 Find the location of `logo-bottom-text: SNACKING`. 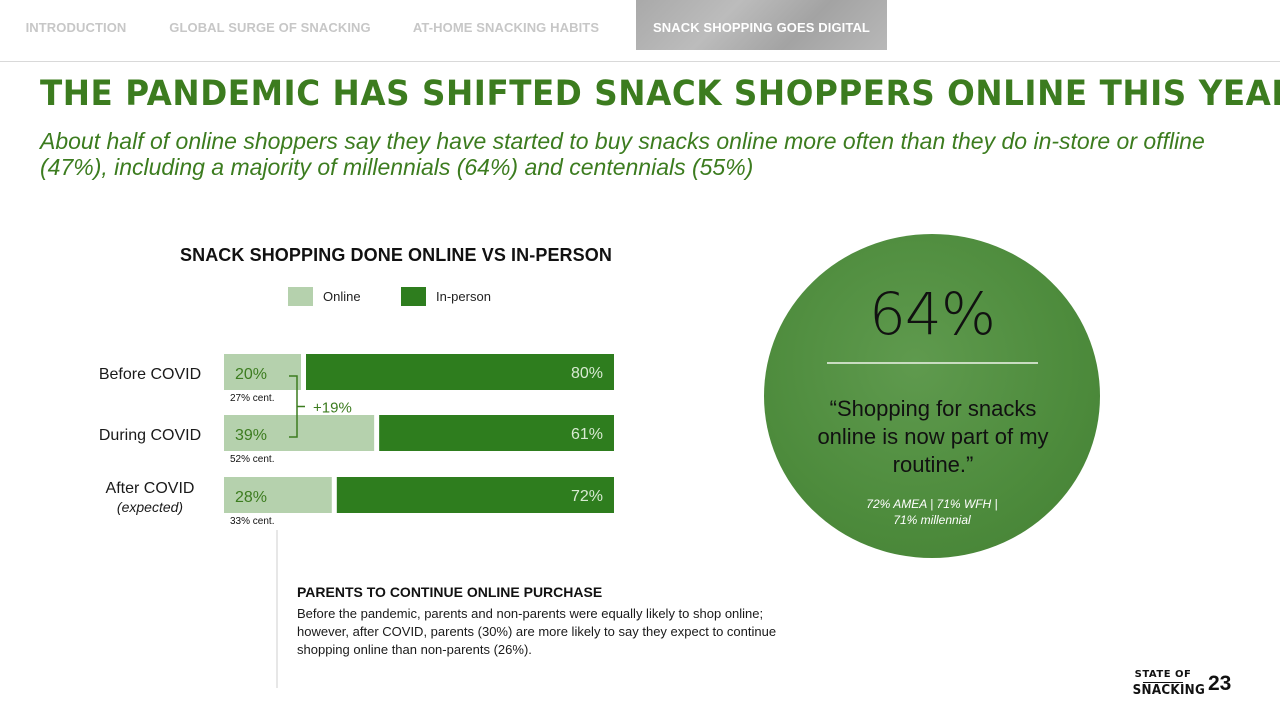

logo-bottom-text: SNACKING is located at coordinates (1169, 690).